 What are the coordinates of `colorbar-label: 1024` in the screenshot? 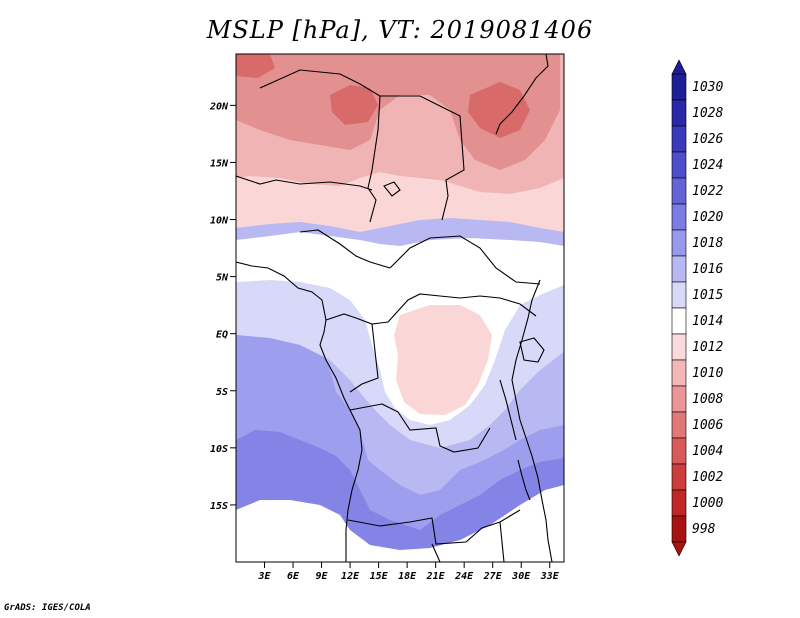 It's located at (707, 165).